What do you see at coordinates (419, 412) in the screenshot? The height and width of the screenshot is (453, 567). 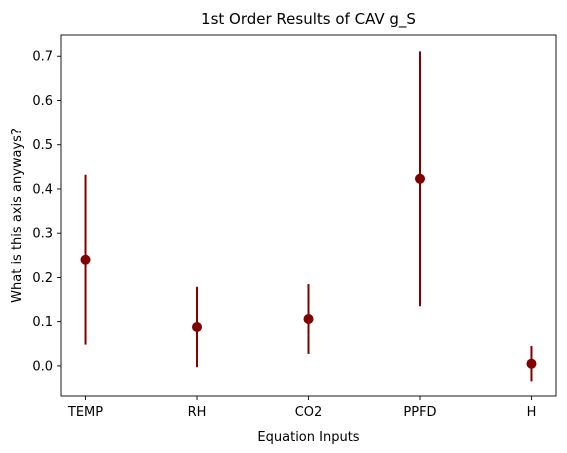 I see `x-tick-label: PPFD` at bounding box center [419, 412].